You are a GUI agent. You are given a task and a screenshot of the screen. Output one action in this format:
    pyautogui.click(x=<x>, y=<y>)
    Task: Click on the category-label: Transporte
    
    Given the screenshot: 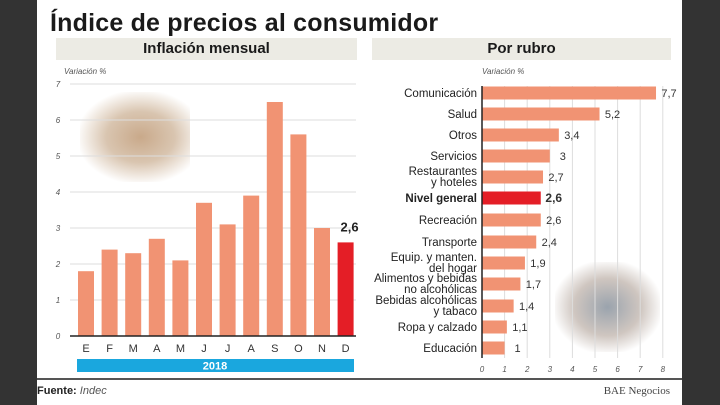 What is the action you would take?
    pyautogui.click(x=449, y=243)
    